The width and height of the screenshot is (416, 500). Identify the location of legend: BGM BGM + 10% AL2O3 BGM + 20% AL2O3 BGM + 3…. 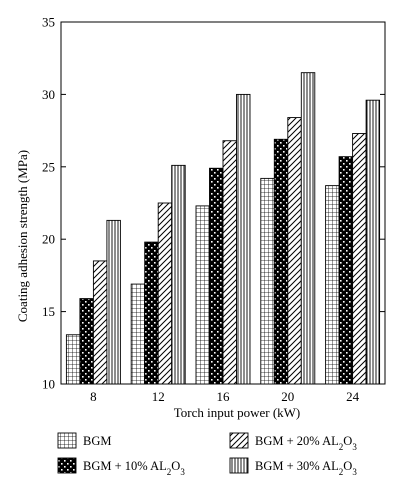
(207, 454).